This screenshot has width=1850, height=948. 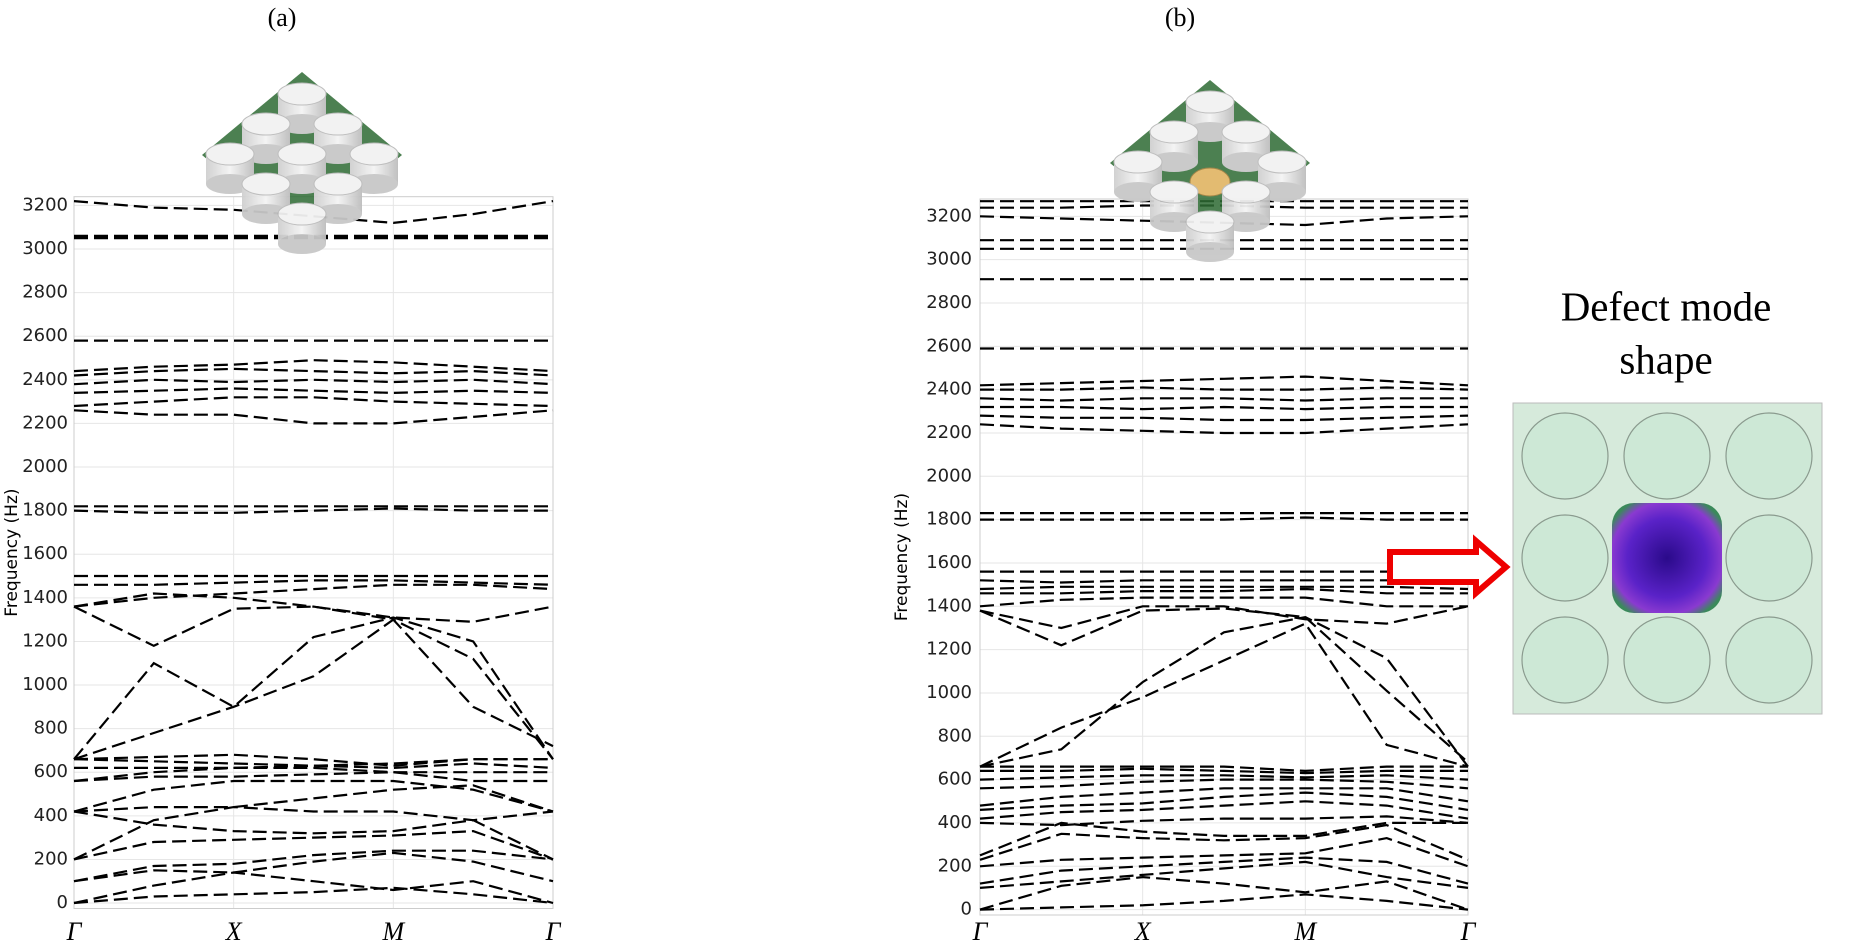 What do you see at coordinates (282, 17) in the screenshot?
I see `panel-label: (a)` at bounding box center [282, 17].